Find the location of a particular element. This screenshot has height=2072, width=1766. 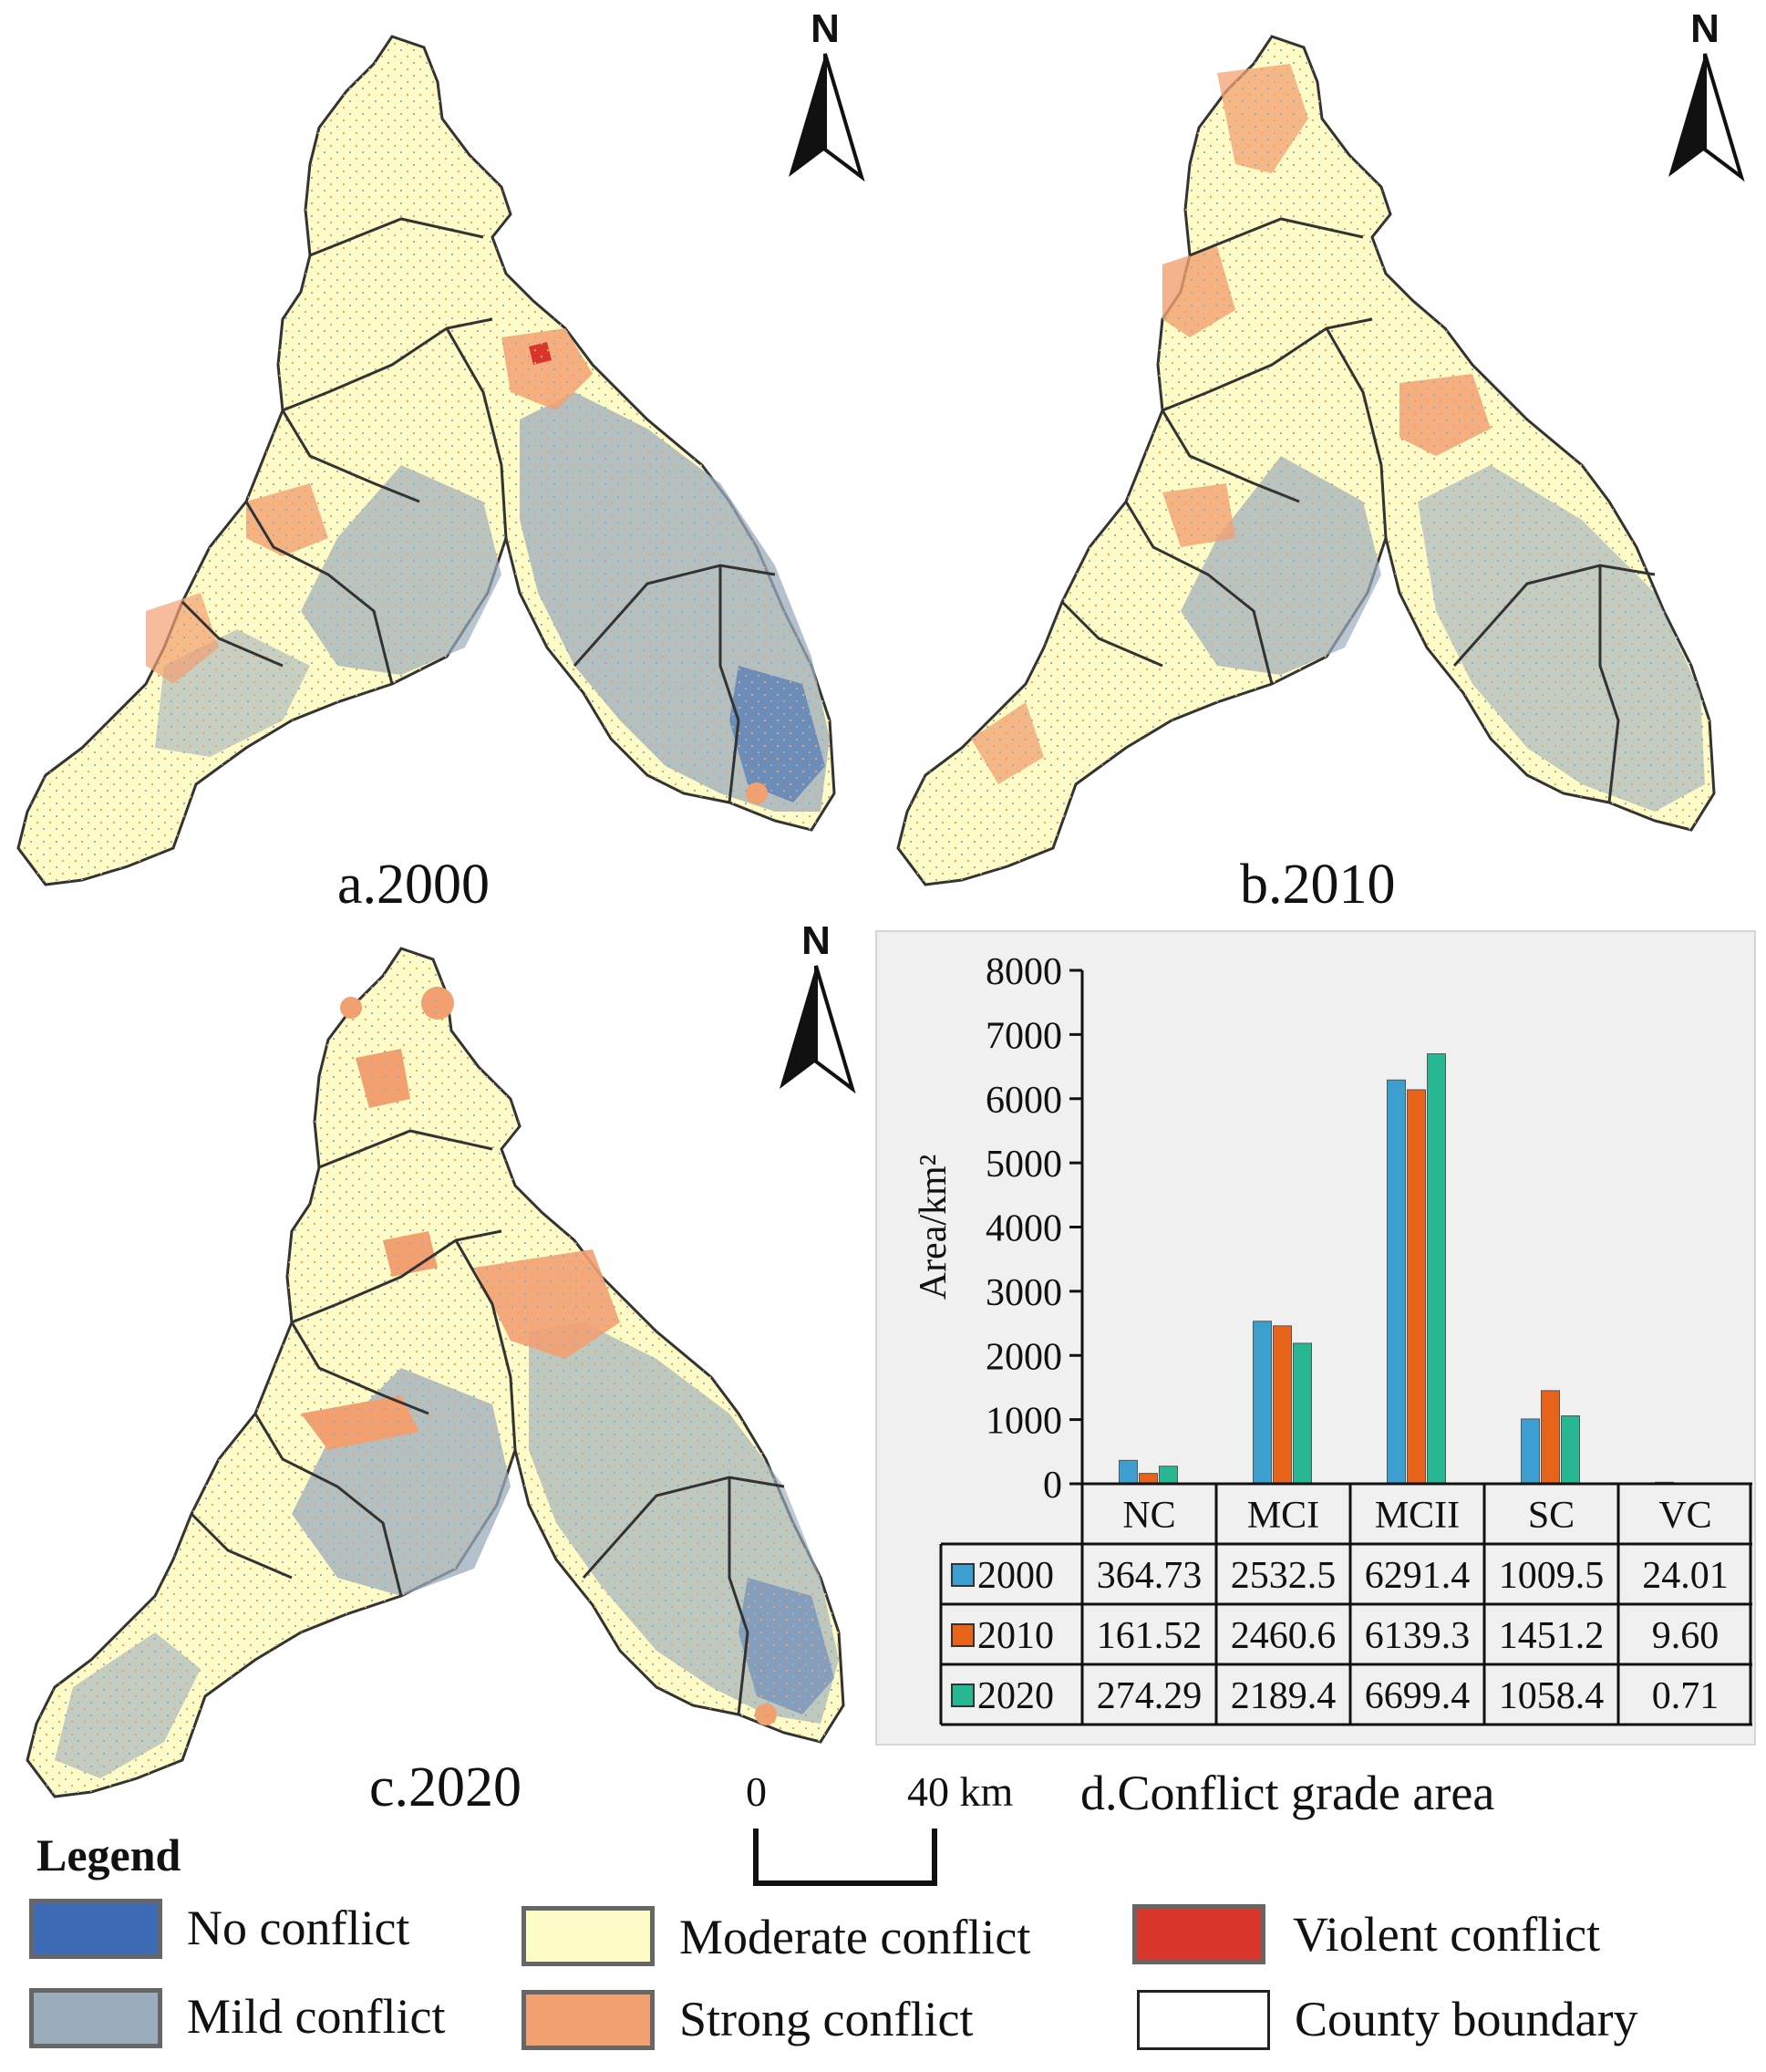

series-name-2020: 2020 is located at coordinates (1015, 1696).